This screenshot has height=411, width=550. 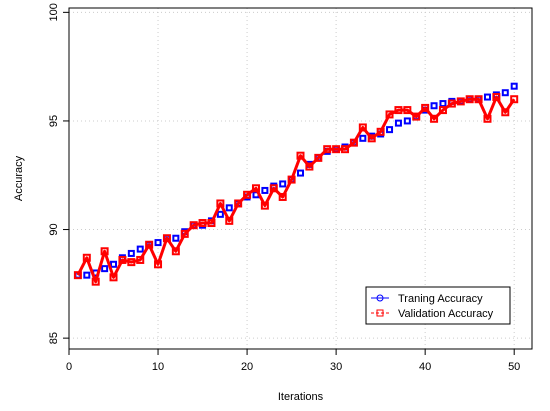 What do you see at coordinates (380, 298) in the screenshot?
I see `legend-marker-training` at bounding box center [380, 298].